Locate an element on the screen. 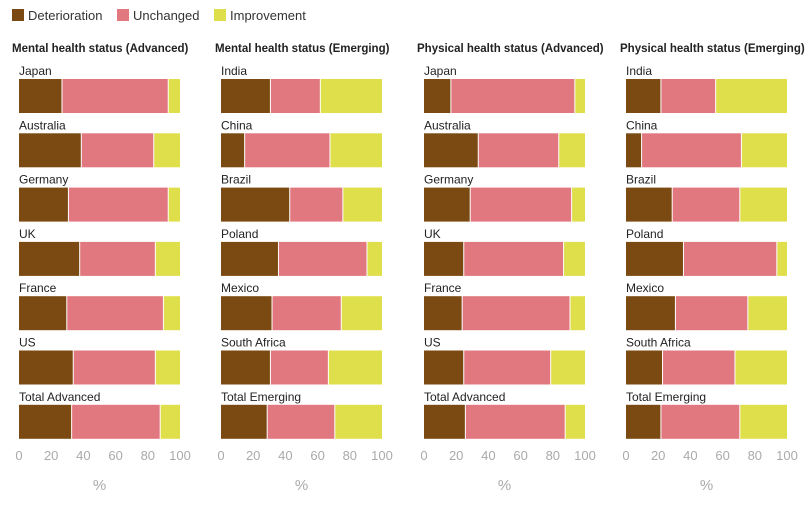 Image resolution: width=810 pixels, height=505 pixels. bar-segment-improvement-brazil is located at coordinates (763, 204).